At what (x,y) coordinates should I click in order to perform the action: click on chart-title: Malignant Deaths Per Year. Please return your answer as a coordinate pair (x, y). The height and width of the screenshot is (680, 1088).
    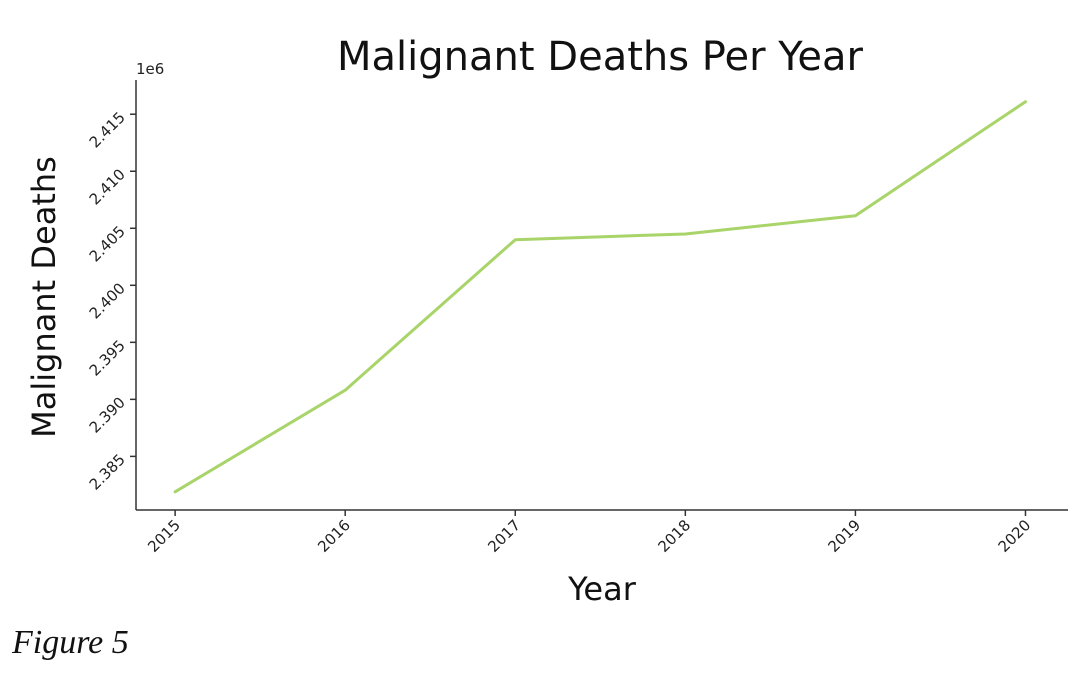
    Looking at the image, I should click on (600, 57).